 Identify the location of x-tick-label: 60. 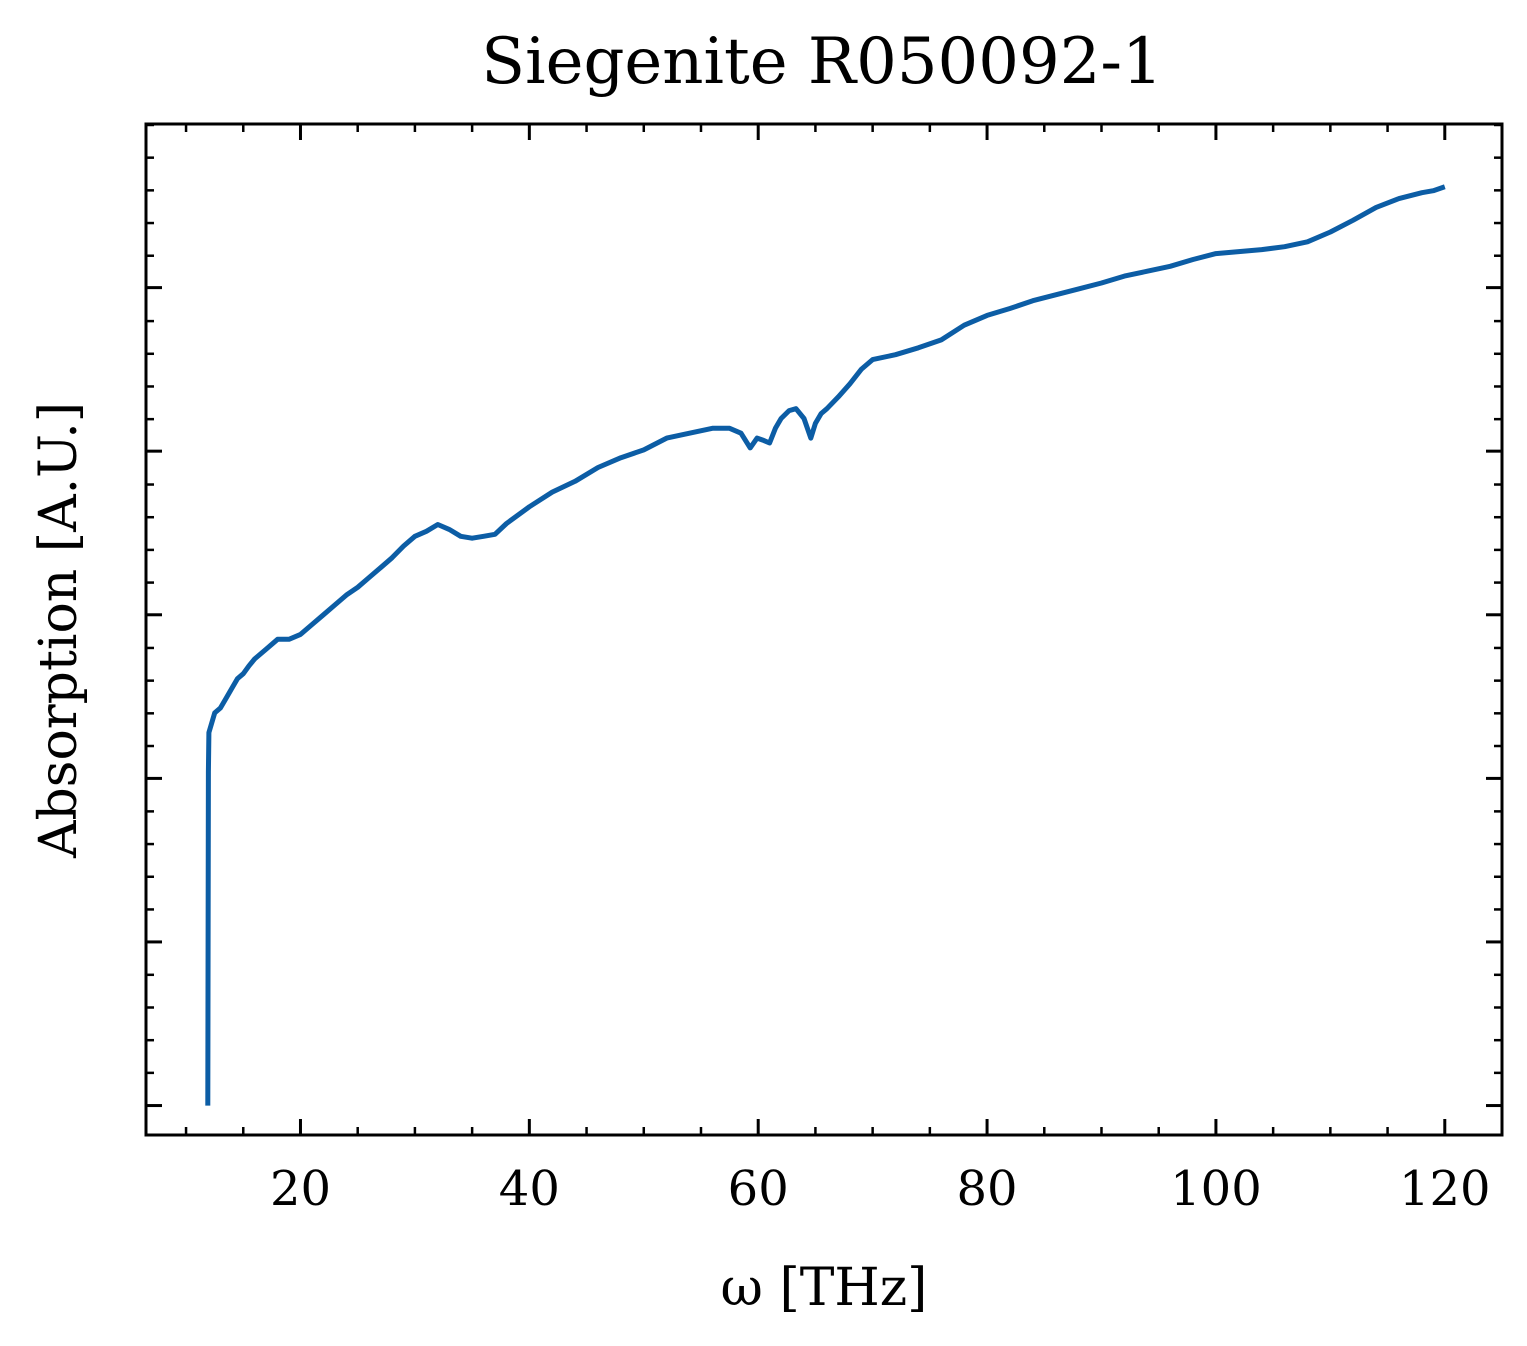
(758, 1189).